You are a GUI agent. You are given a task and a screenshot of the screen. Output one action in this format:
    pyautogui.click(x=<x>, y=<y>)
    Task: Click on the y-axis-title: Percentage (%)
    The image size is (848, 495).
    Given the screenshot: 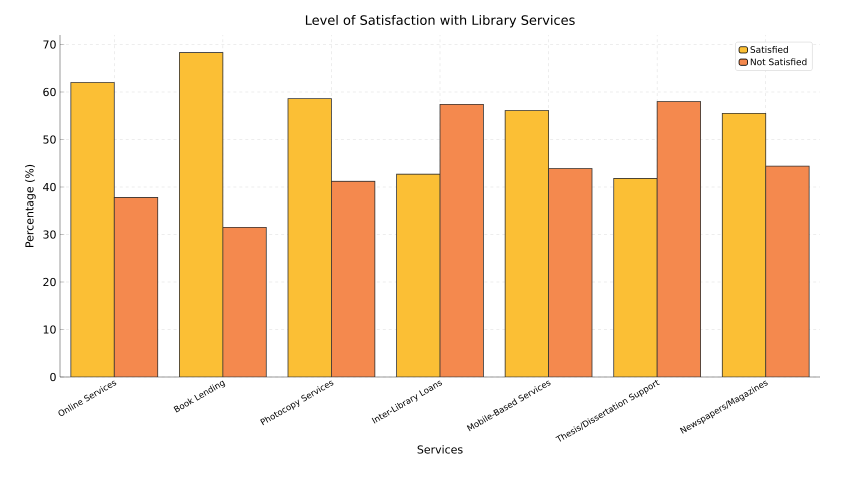 What is the action you would take?
    pyautogui.click(x=30, y=205)
    